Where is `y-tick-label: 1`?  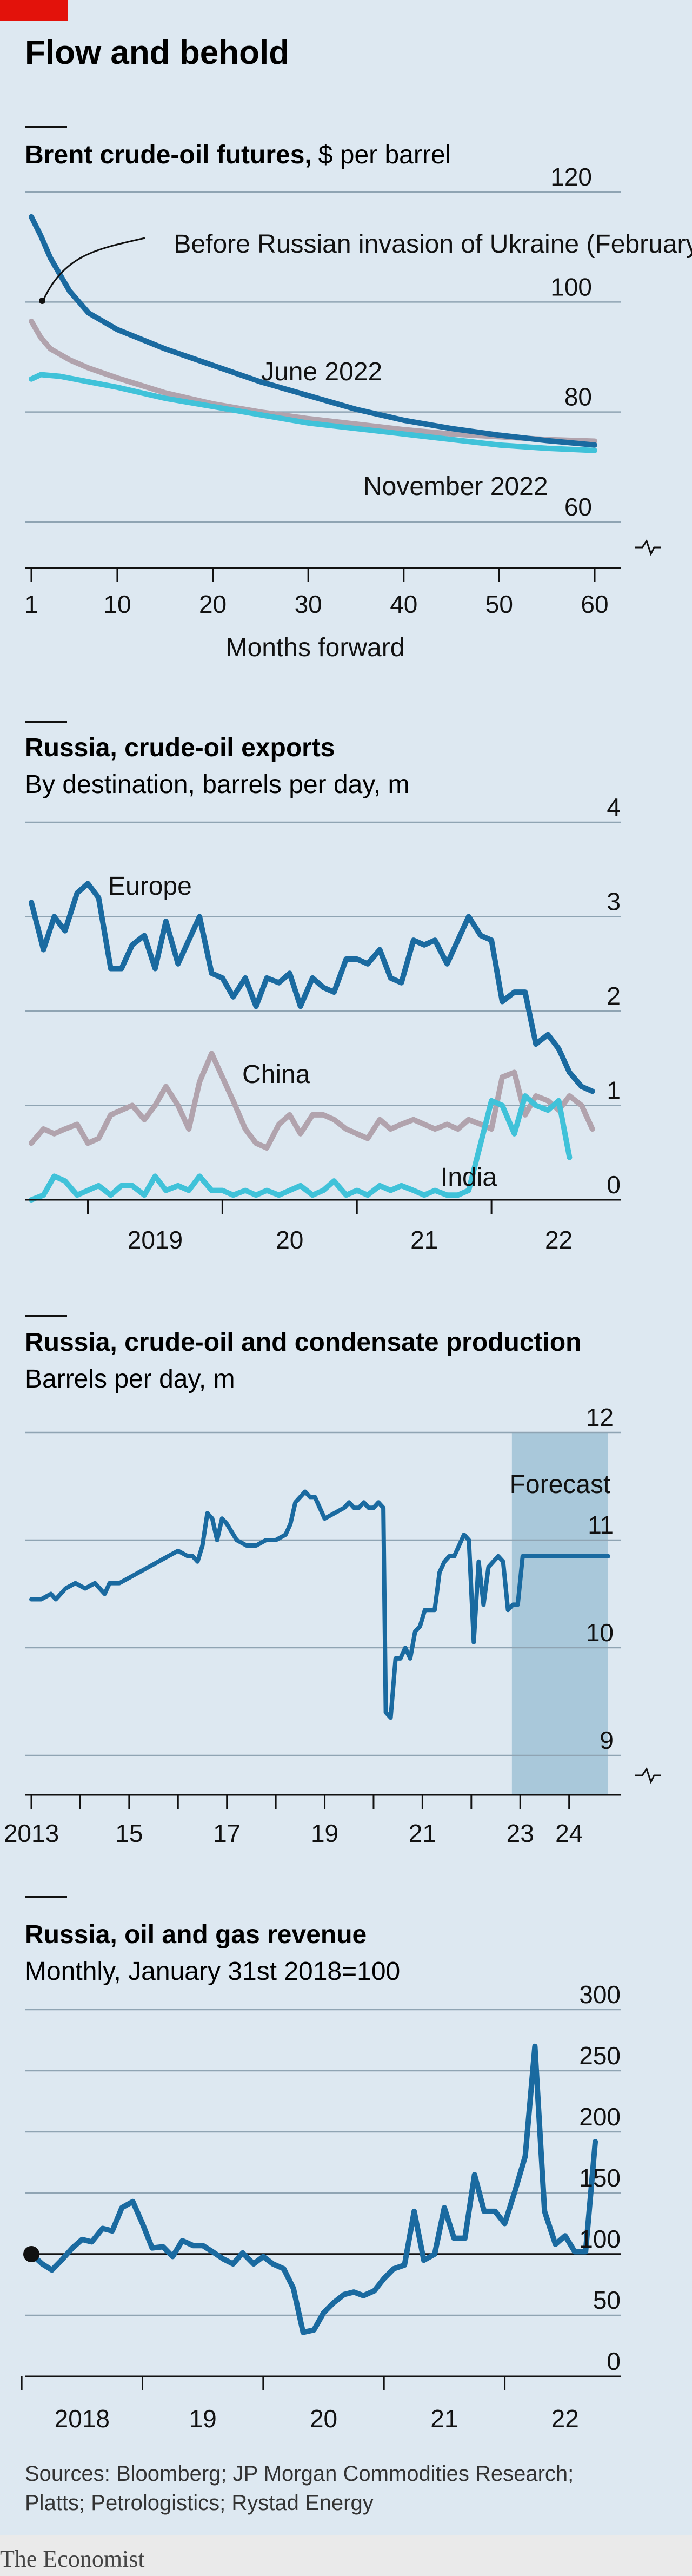
y-tick-label: 1 is located at coordinates (614, 1090).